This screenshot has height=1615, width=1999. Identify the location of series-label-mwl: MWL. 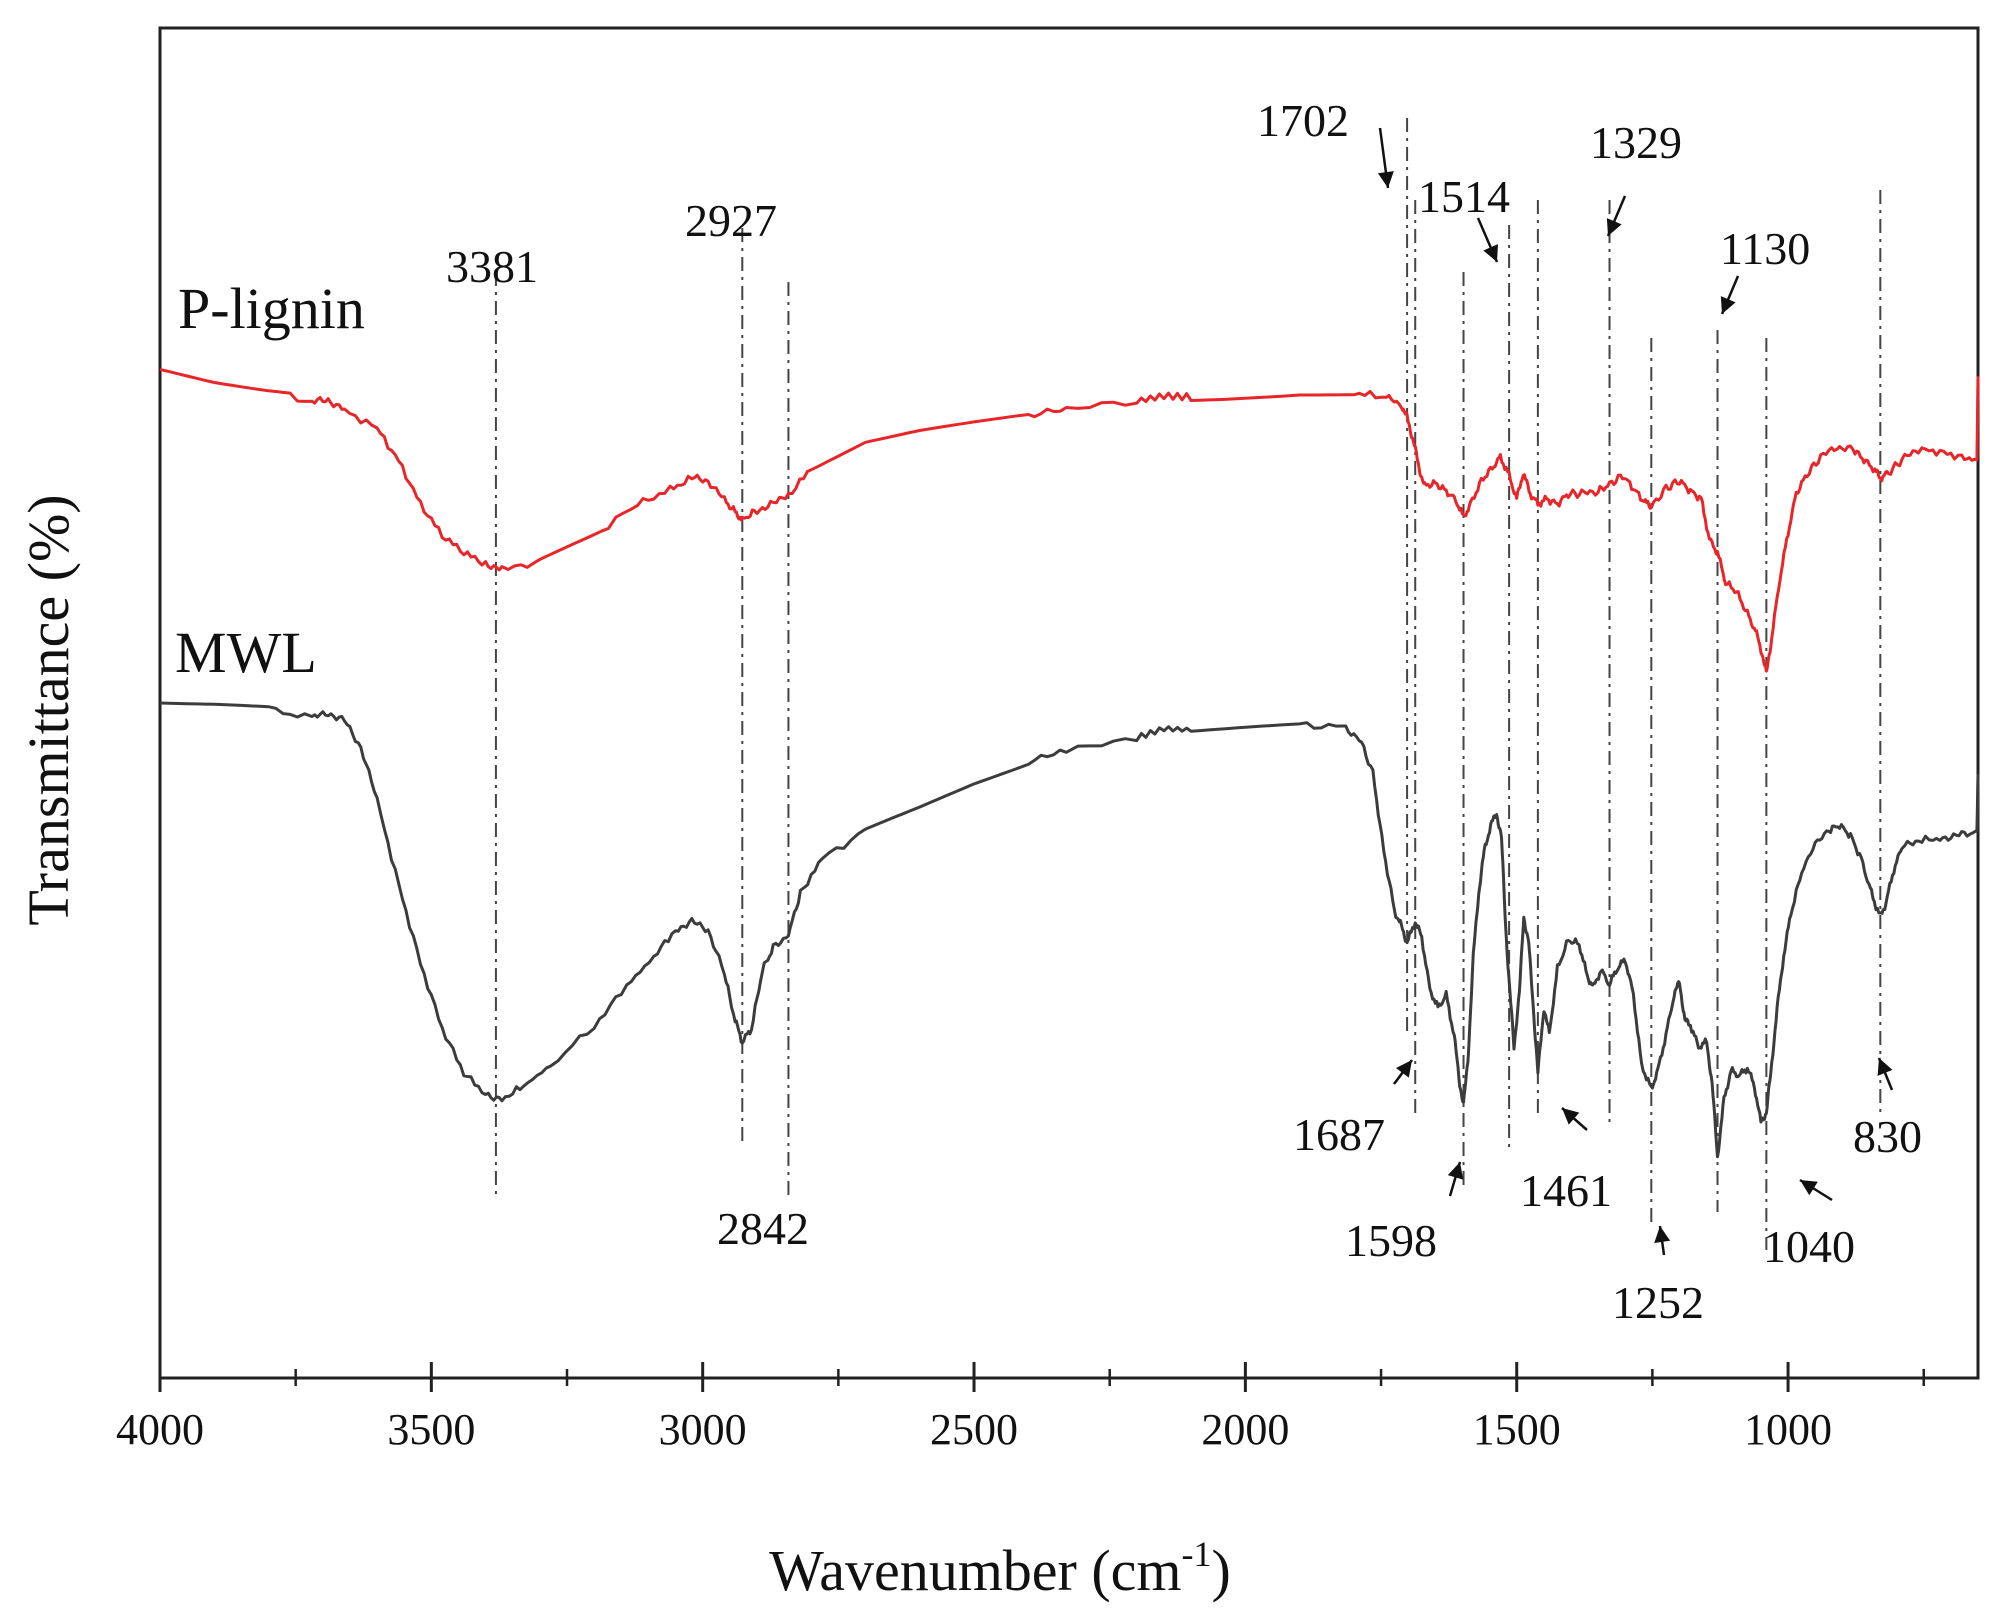
(246, 652).